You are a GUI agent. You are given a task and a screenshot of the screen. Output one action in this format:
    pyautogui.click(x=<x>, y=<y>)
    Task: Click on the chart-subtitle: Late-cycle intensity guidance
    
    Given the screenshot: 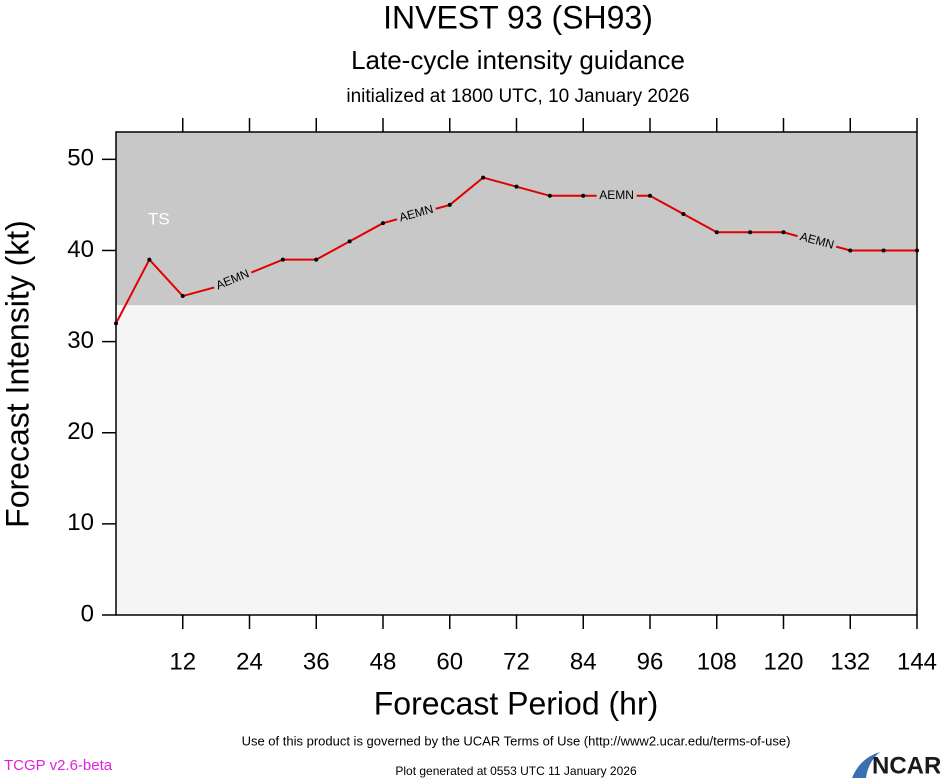 What is the action you would take?
    pyautogui.click(x=518, y=60)
    